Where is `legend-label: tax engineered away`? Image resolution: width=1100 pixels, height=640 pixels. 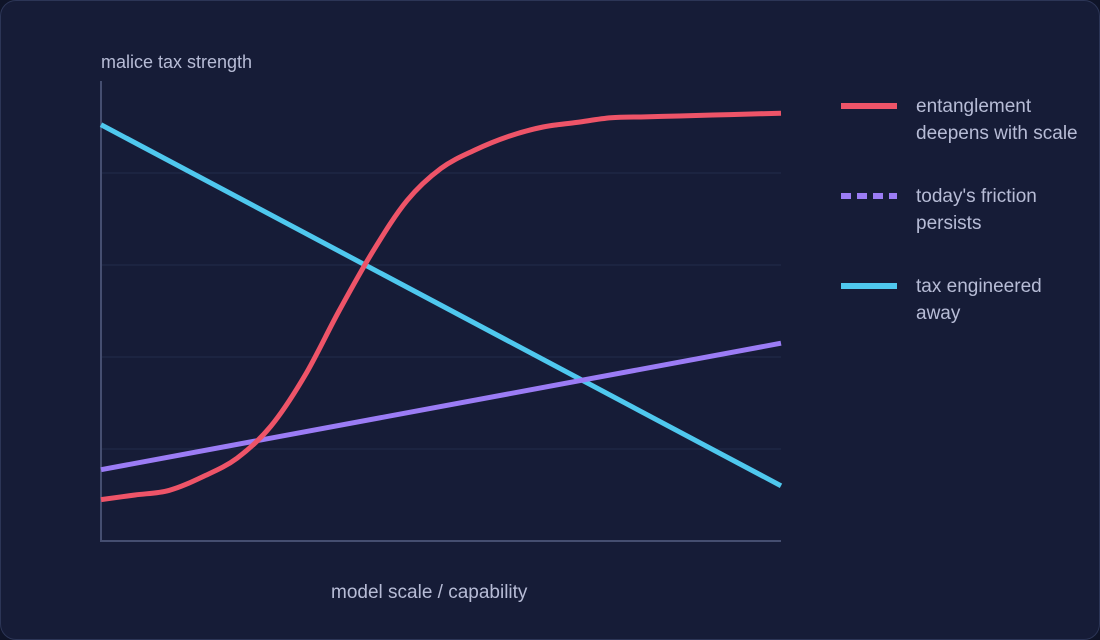 legend-label: tax engineered away is located at coordinates (979, 300).